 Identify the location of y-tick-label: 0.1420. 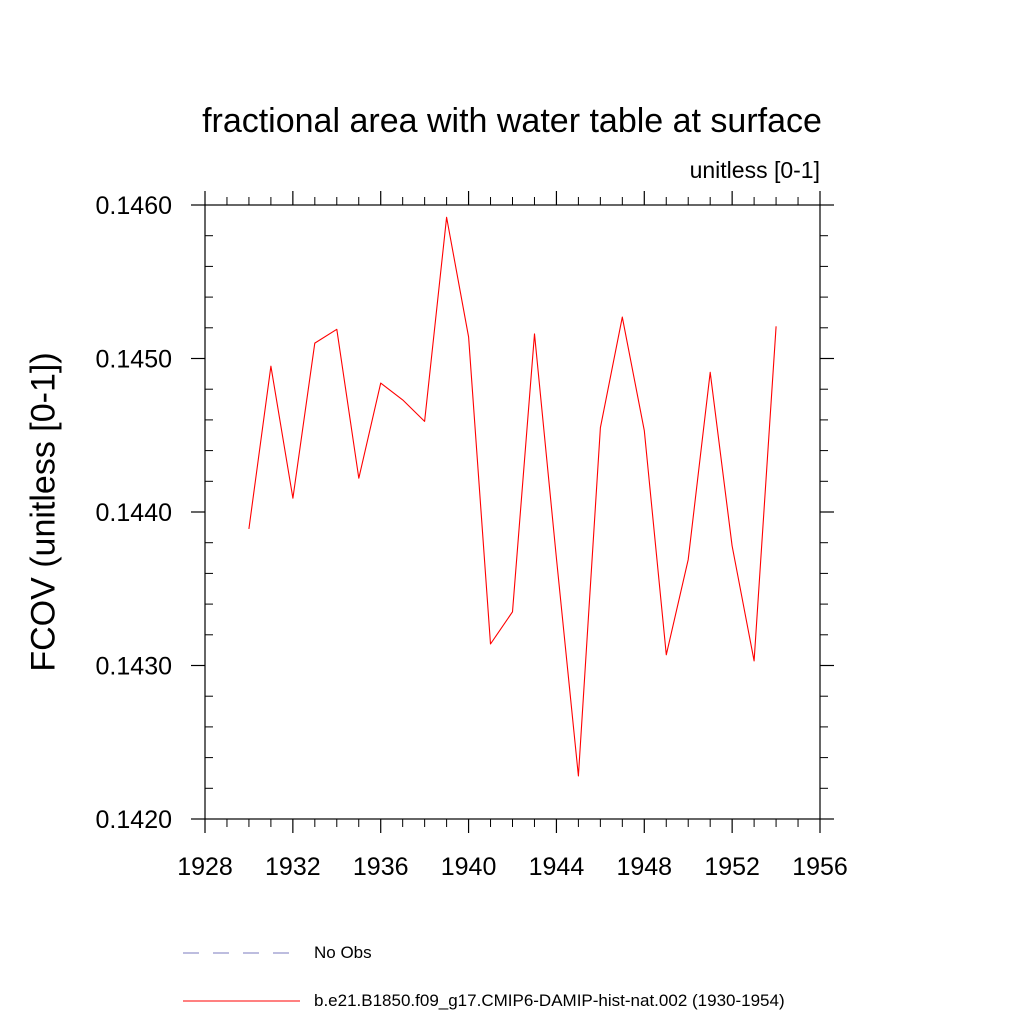
(134, 820).